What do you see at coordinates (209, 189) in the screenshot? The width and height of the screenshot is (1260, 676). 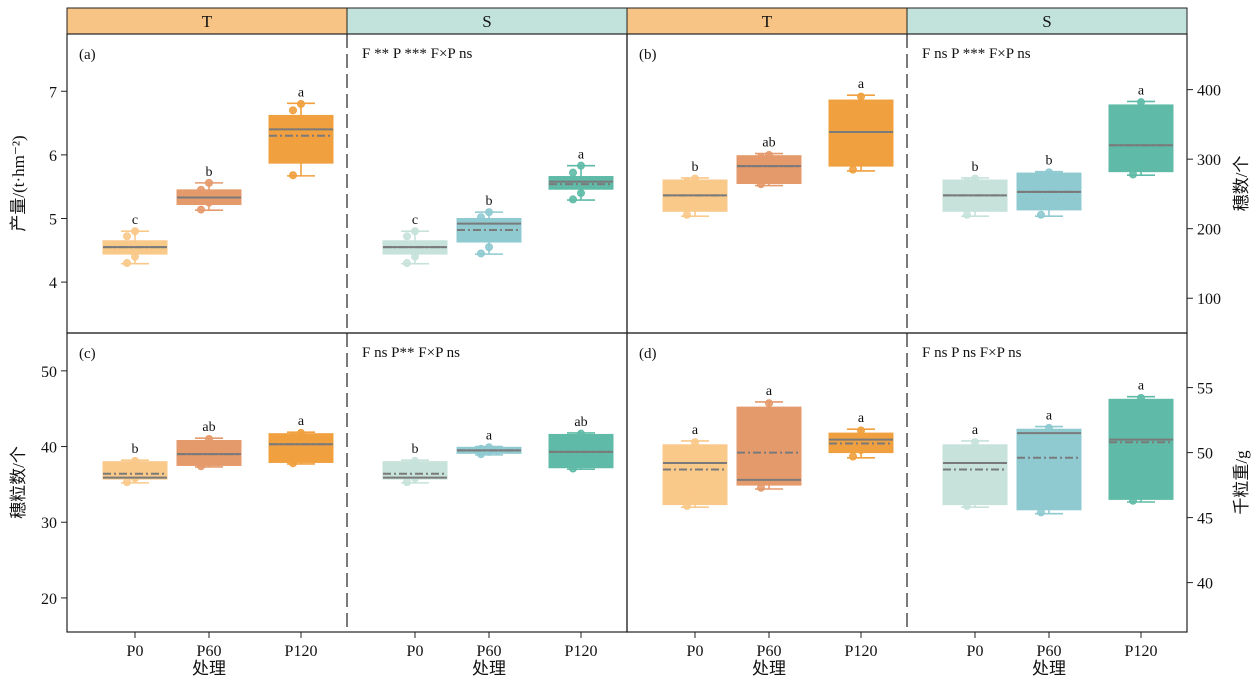 I see `box-T-P60: b` at bounding box center [209, 189].